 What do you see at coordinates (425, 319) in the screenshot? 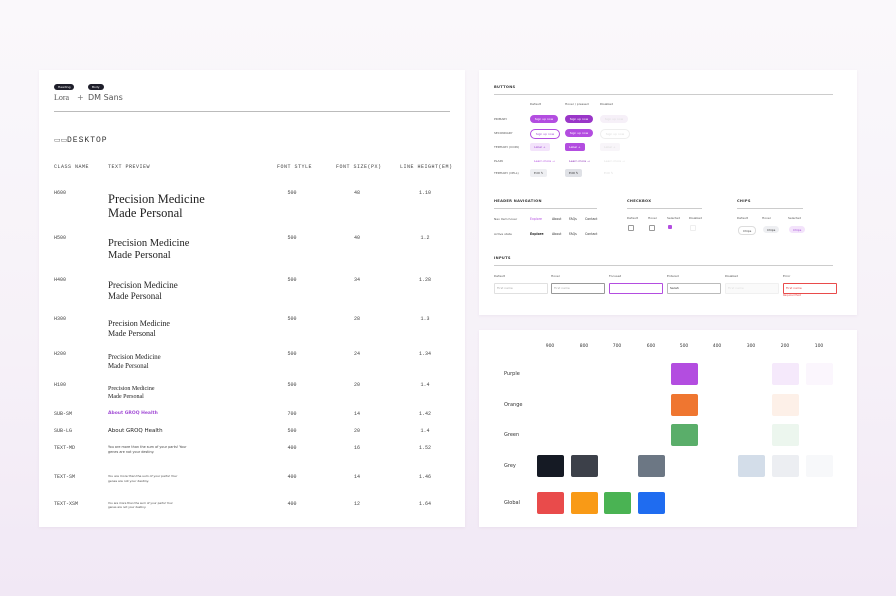
I see `line-height: 1.3` at bounding box center [425, 319].